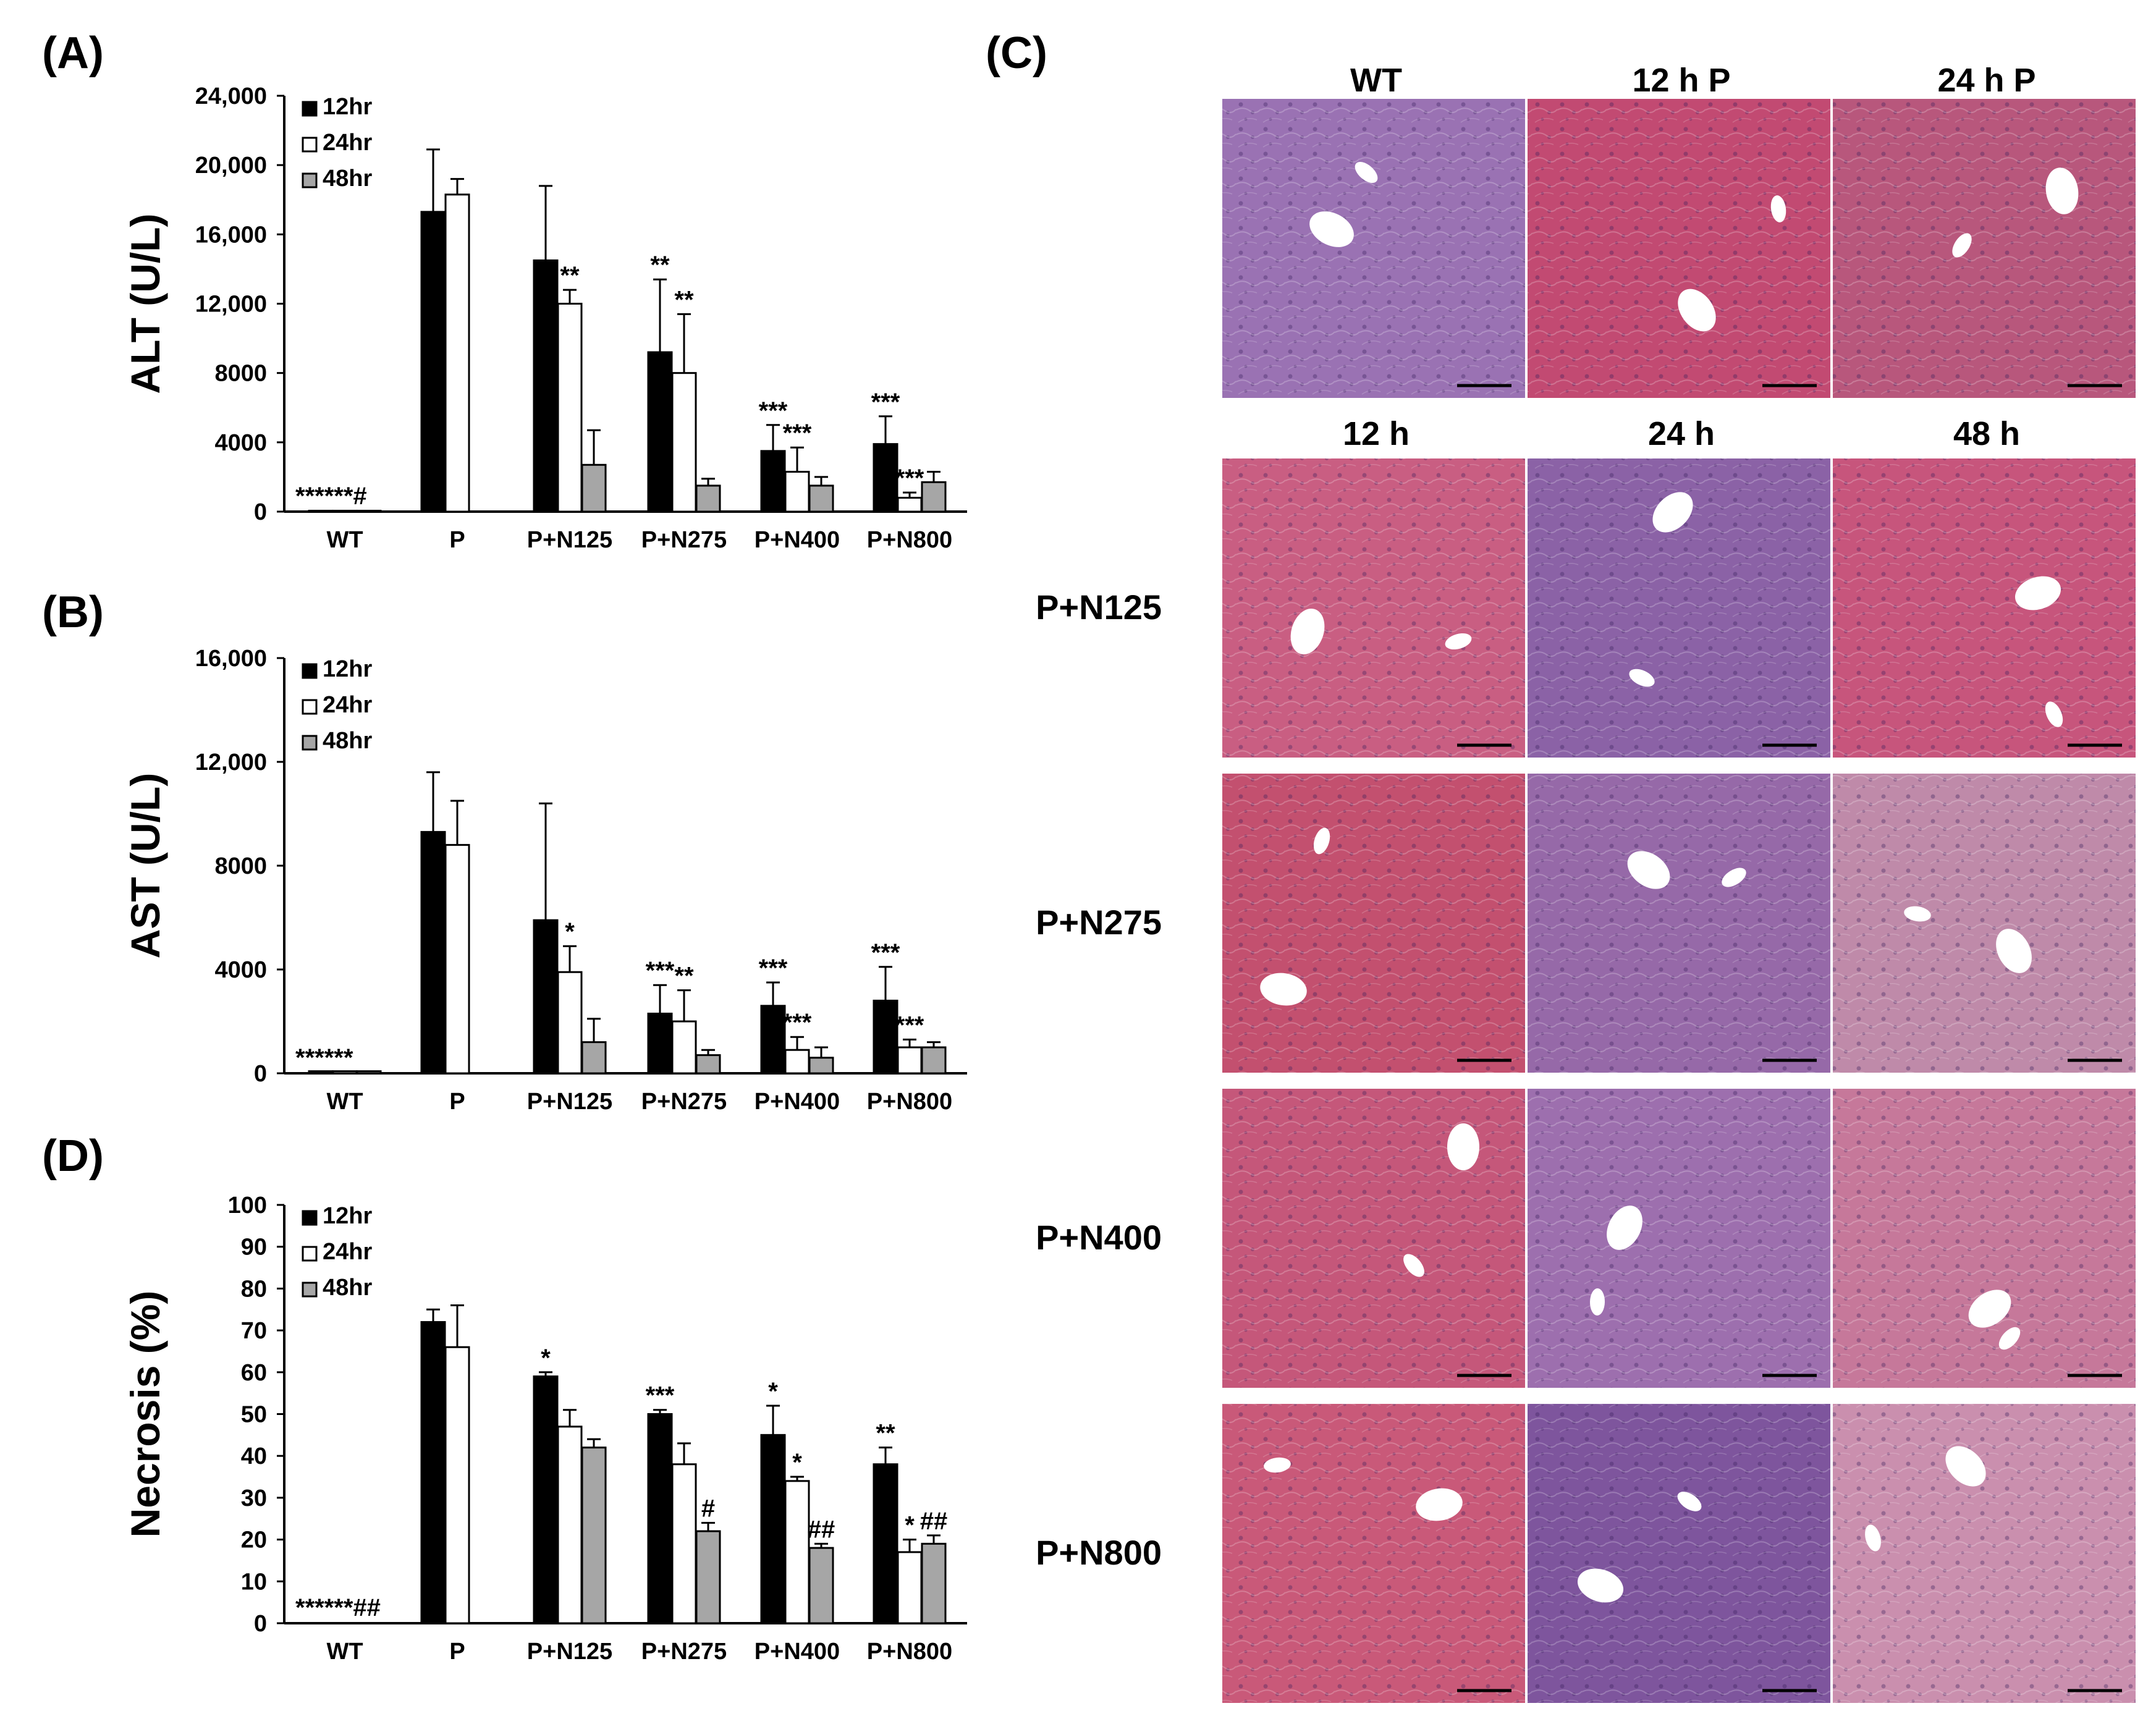 Image resolution: width=2156 pixels, height=1719 pixels. What do you see at coordinates (331, 497) in the screenshot?
I see `significance-mark: ******#` at bounding box center [331, 497].